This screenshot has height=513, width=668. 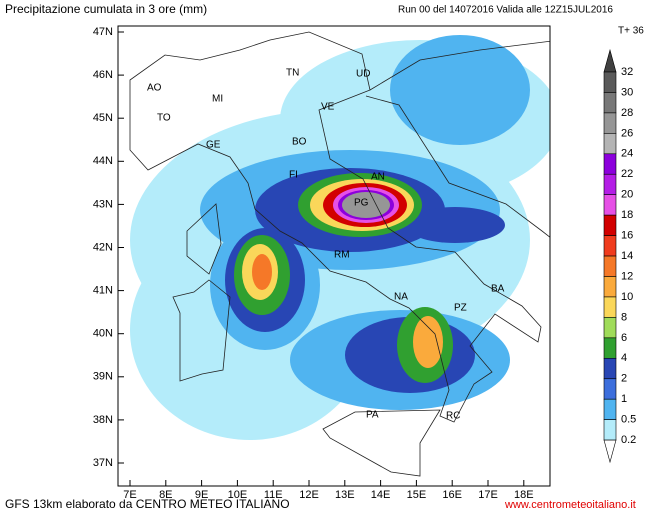 I want to click on city-label: RC, so click(x=453, y=416).